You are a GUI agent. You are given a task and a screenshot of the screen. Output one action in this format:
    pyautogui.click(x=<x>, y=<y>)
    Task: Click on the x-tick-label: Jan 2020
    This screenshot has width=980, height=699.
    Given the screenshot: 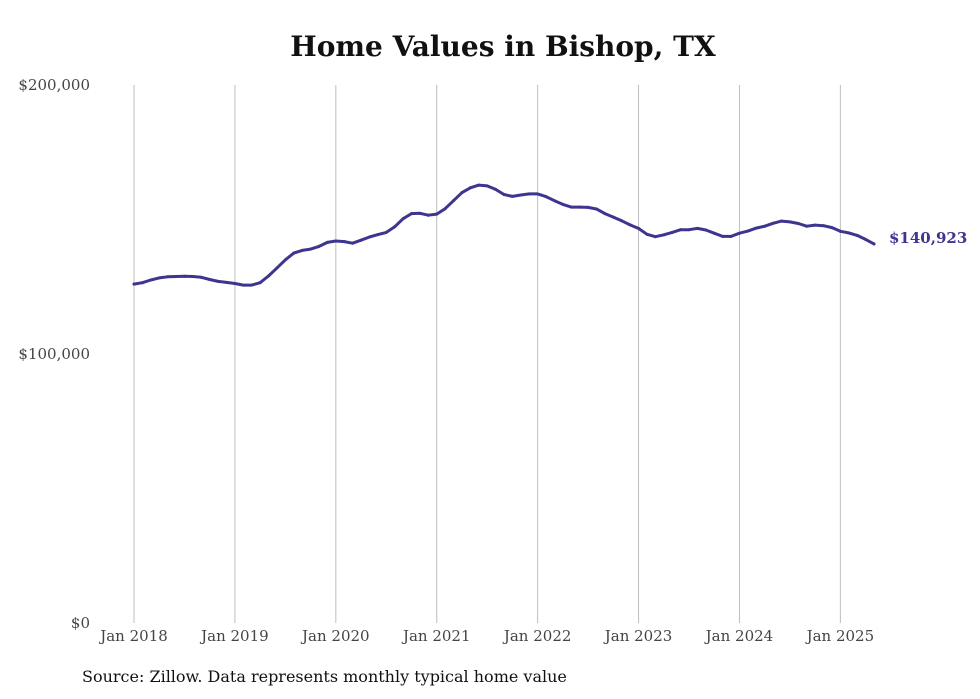 What is the action you would take?
    pyautogui.click(x=335, y=636)
    